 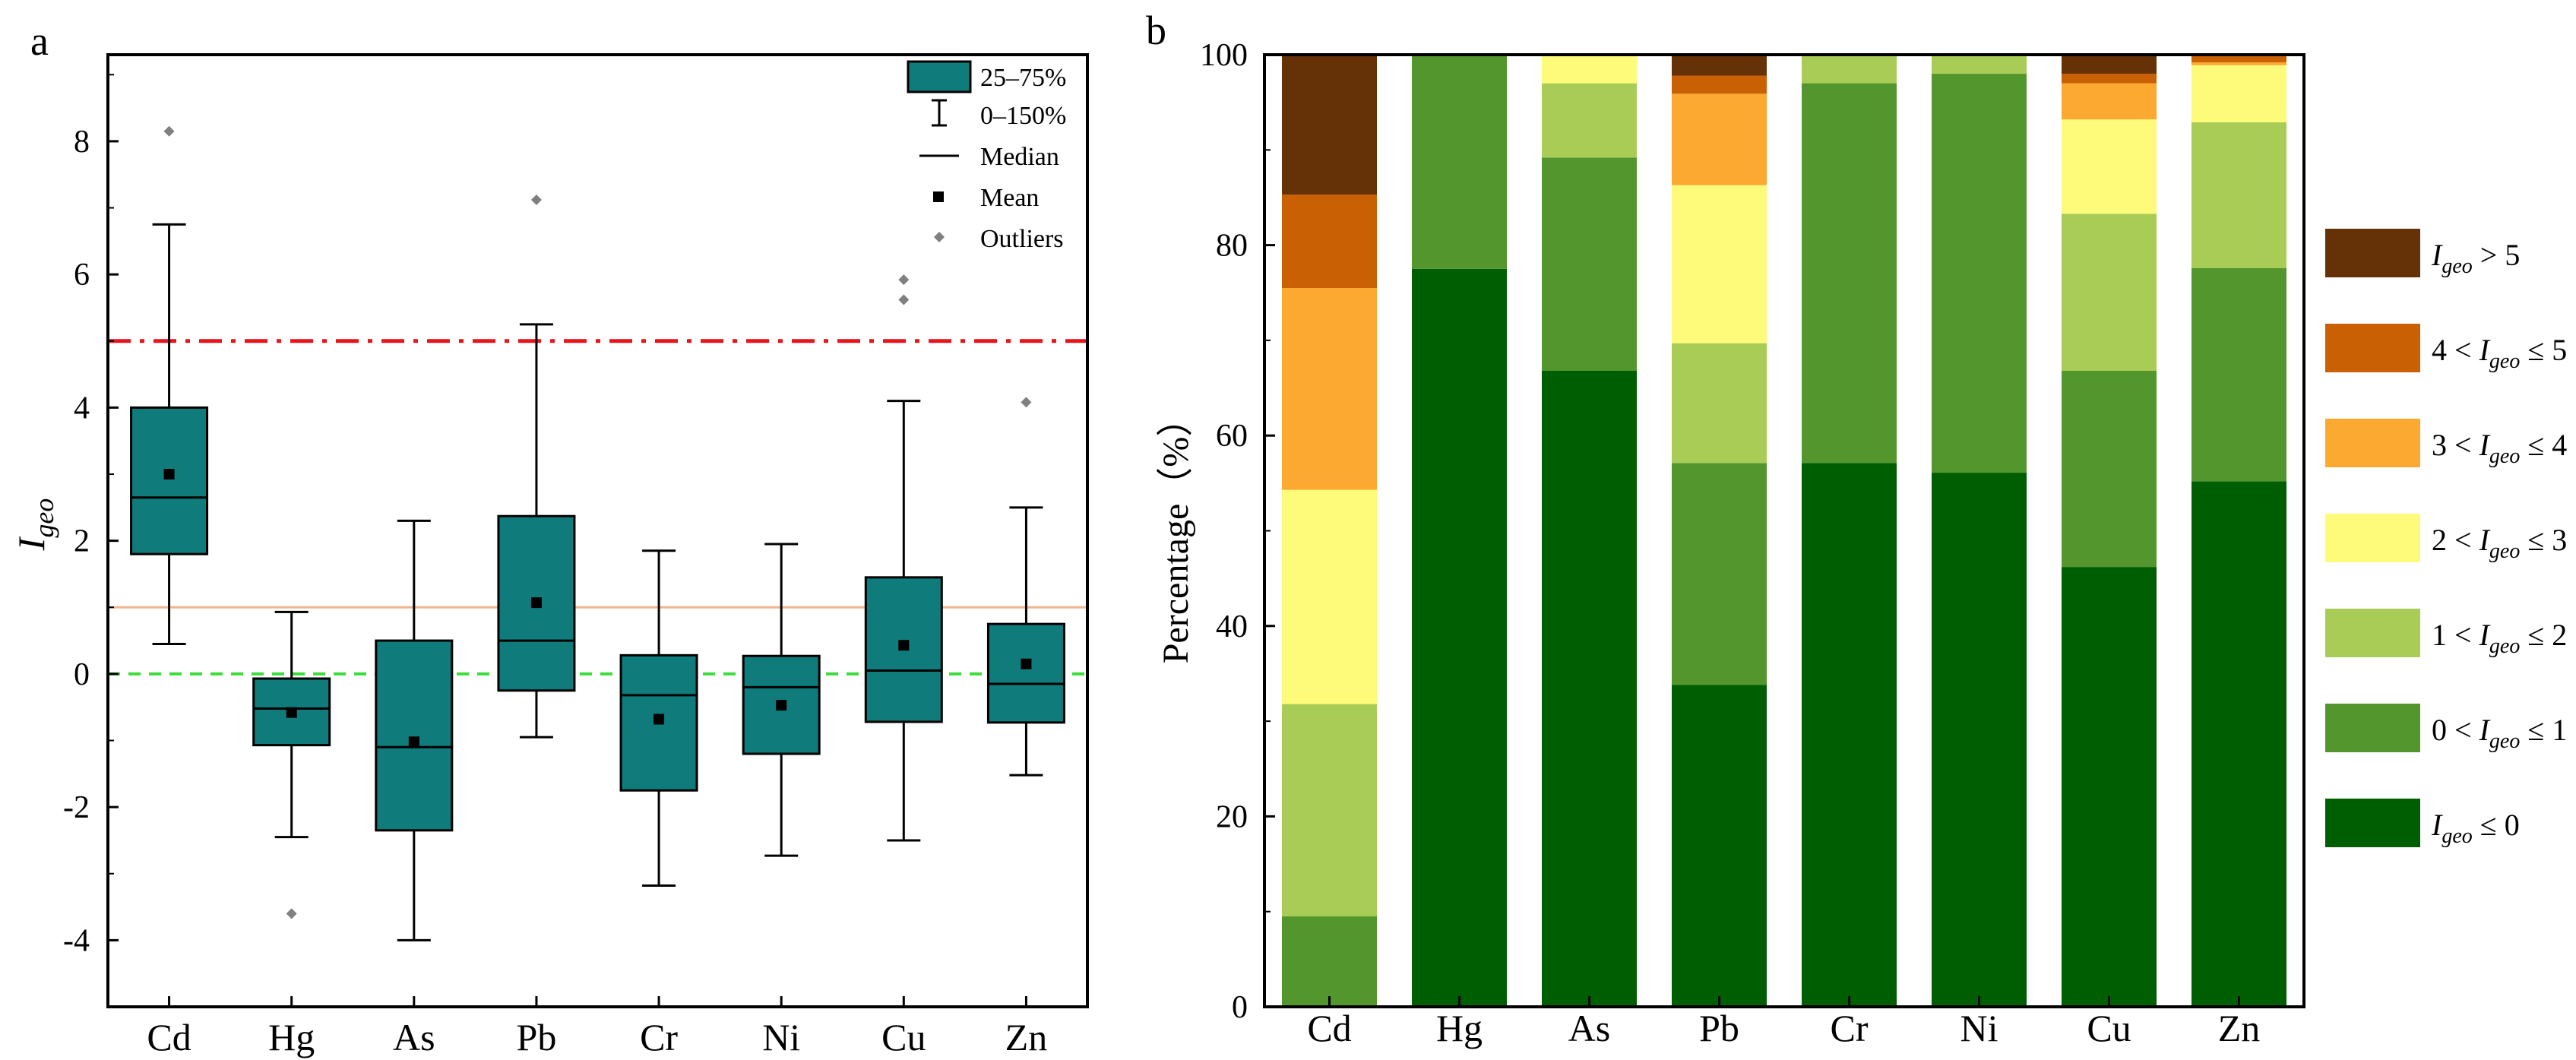 What do you see at coordinates (76, 807) in the screenshot?
I see `y-tick-label: -2` at bounding box center [76, 807].